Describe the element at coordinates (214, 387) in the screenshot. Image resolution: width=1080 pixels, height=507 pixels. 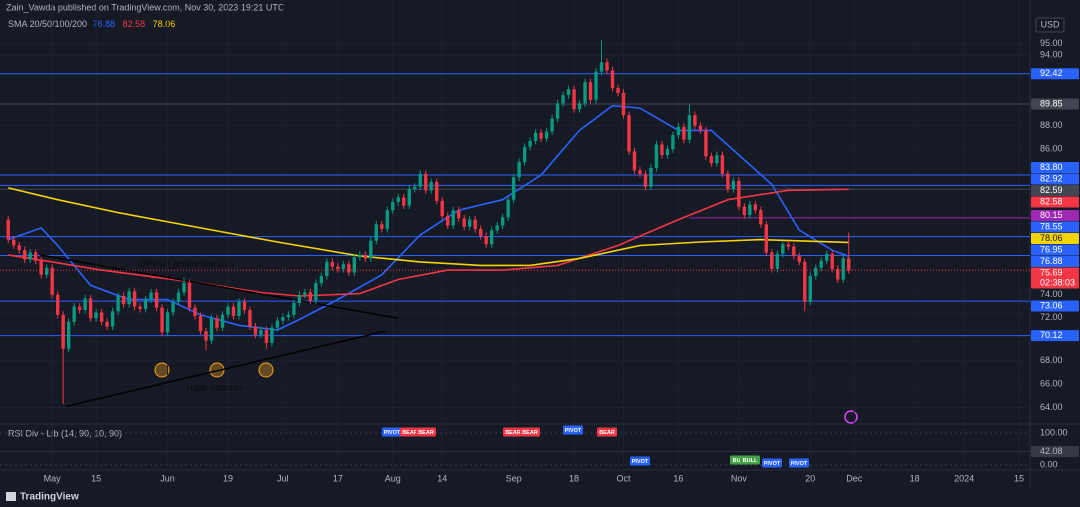
I see `annotation: Triple Bottom?` at that location.